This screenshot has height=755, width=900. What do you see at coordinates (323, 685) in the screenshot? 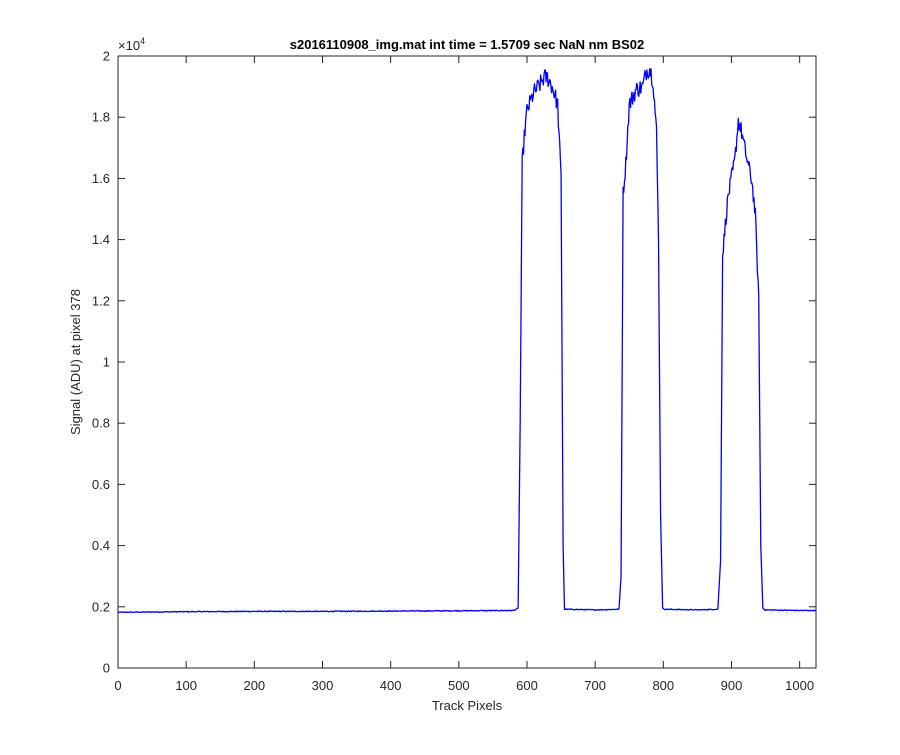
I see `x-tick-label: 300` at bounding box center [323, 685].